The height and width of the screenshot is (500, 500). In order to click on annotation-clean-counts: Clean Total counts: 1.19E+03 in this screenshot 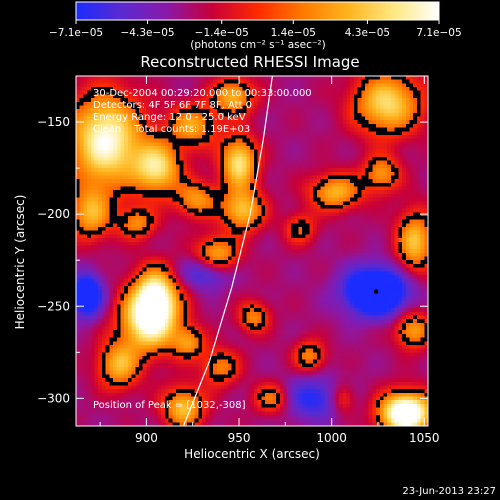, I will do `click(171, 129)`.